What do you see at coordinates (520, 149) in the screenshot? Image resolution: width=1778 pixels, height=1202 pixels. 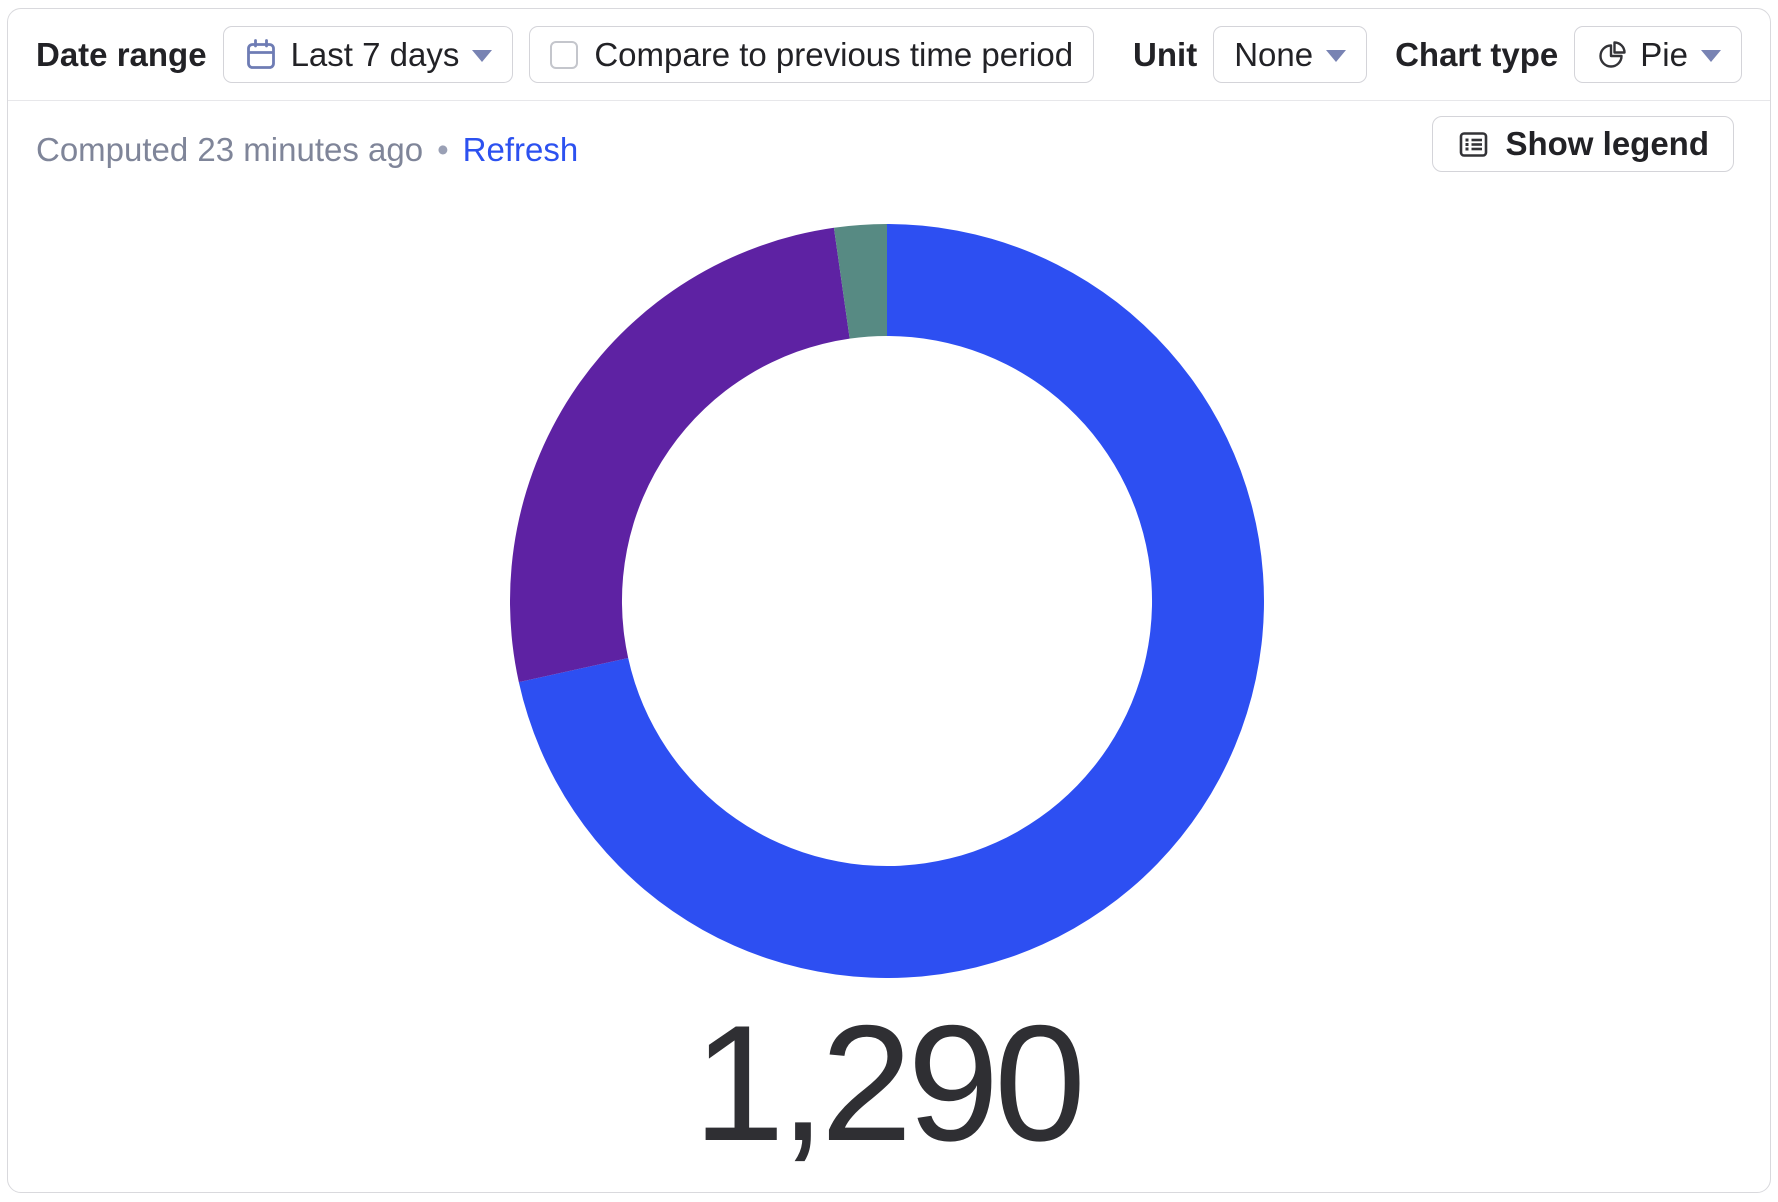 I see `refresh-link: Refresh` at bounding box center [520, 149].